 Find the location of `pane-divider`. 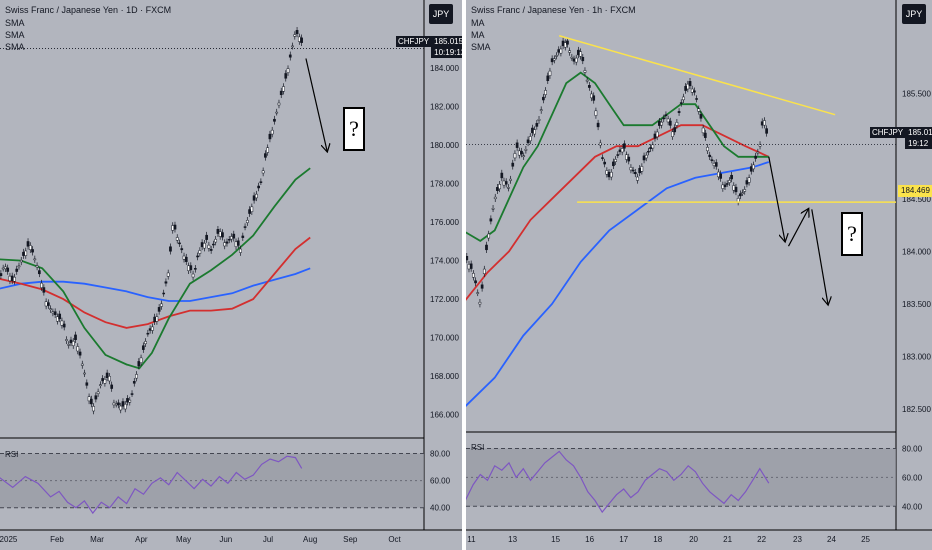

pane-divider is located at coordinates (464, 275).